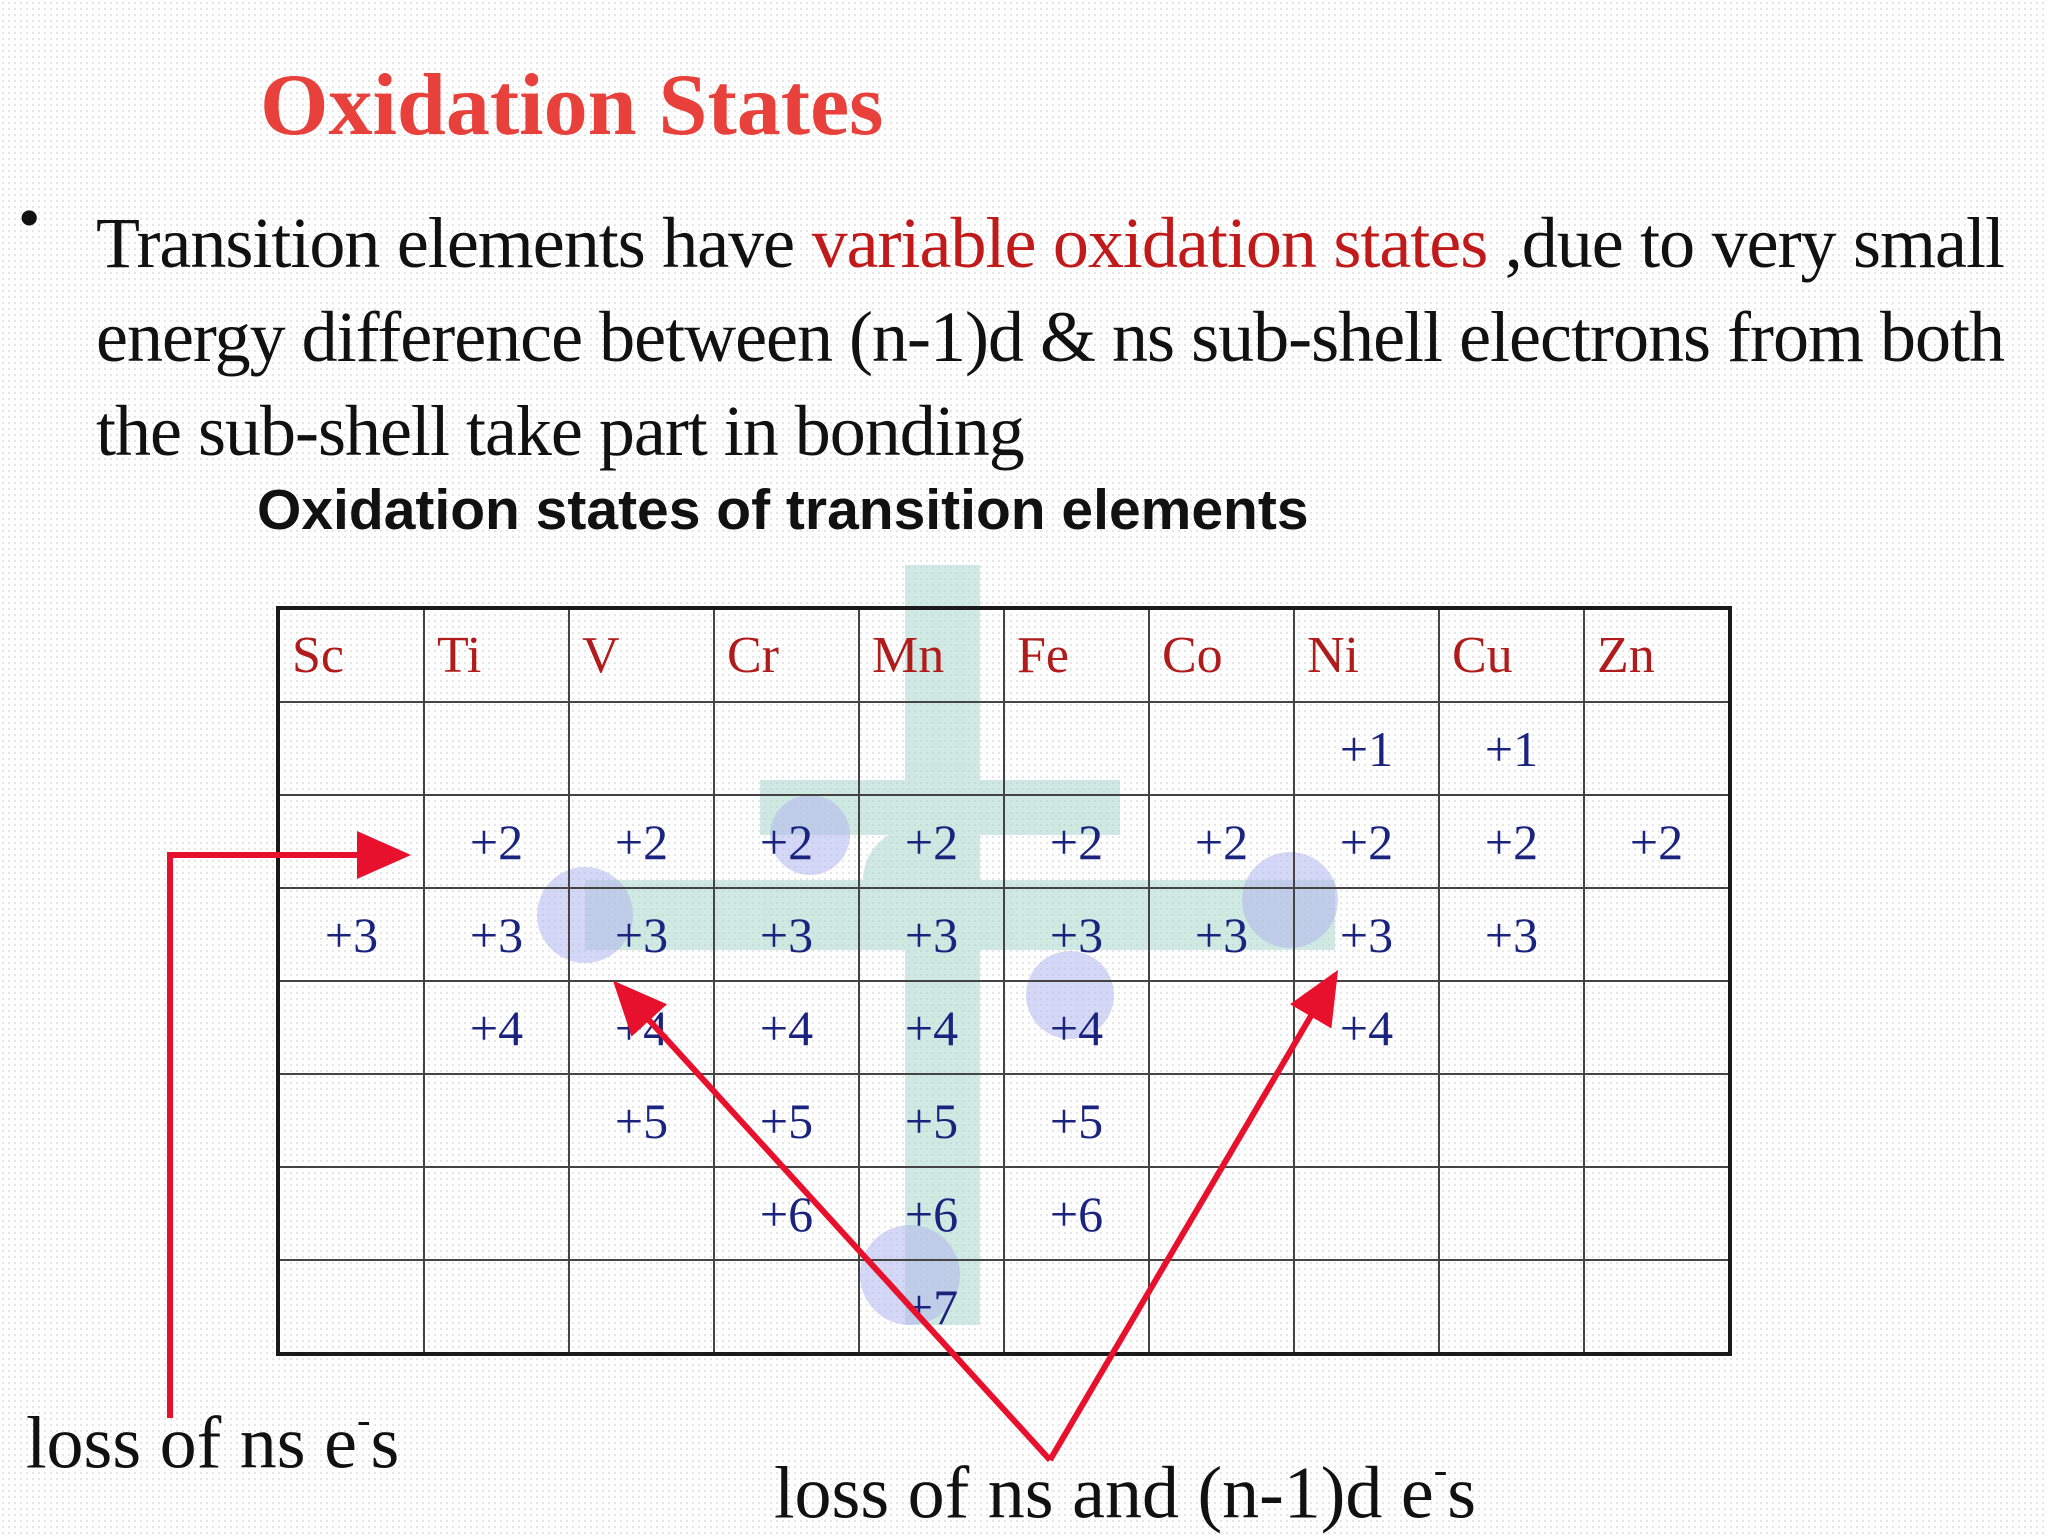 This screenshot has height=1536, width=2048. I want to click on element-header: Ti, so click(496, 655).